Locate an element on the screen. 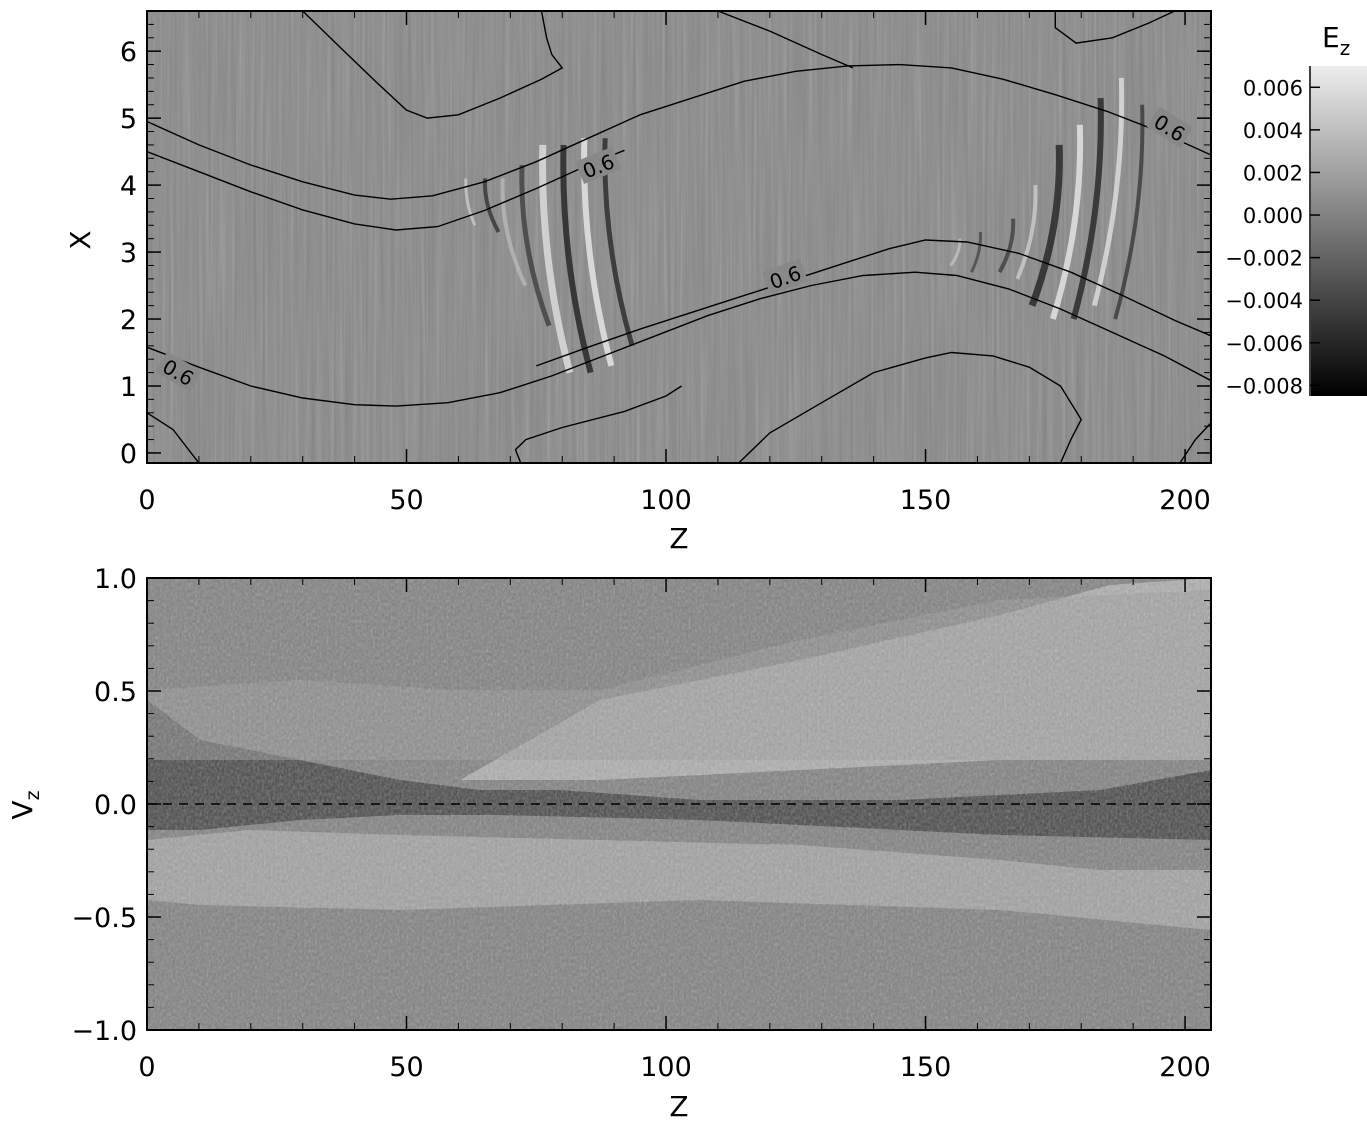 This screenshot has height=1121, width=1367. colorbar-tick-label: 0.000 is located at coordinates (1273, 216).